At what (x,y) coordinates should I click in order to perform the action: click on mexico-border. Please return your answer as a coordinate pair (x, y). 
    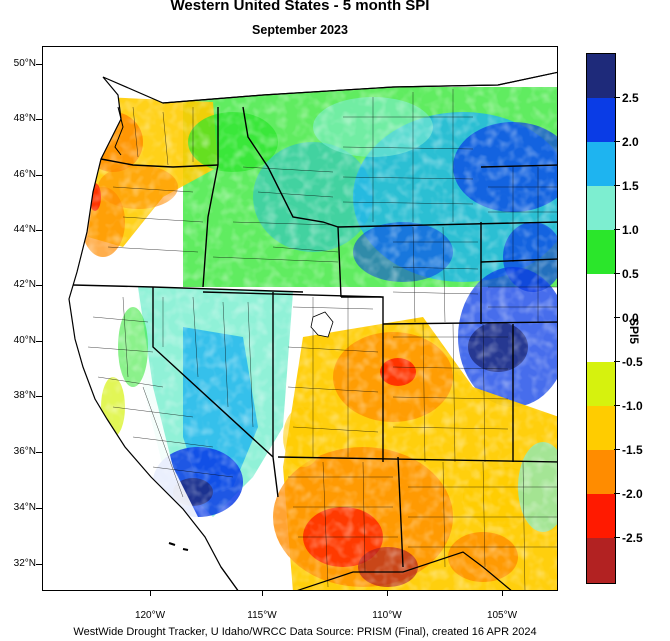
    Looking at the image, I should click on (366, 570).